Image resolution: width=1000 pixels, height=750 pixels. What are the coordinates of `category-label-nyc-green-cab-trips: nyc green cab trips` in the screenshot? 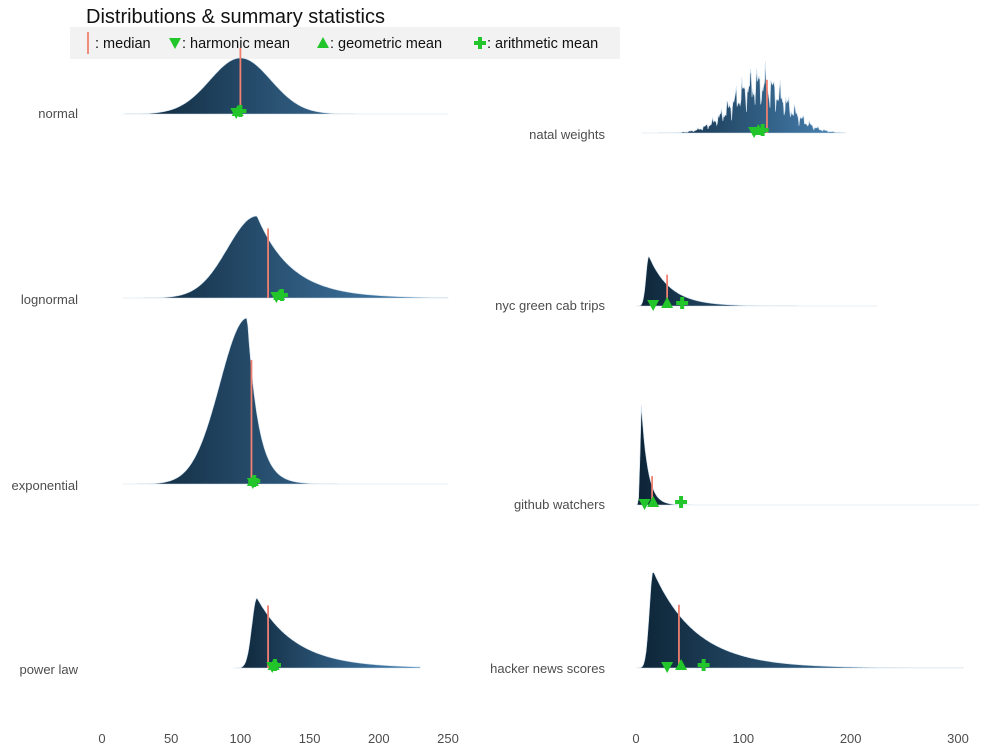 It's located at (550, 305).